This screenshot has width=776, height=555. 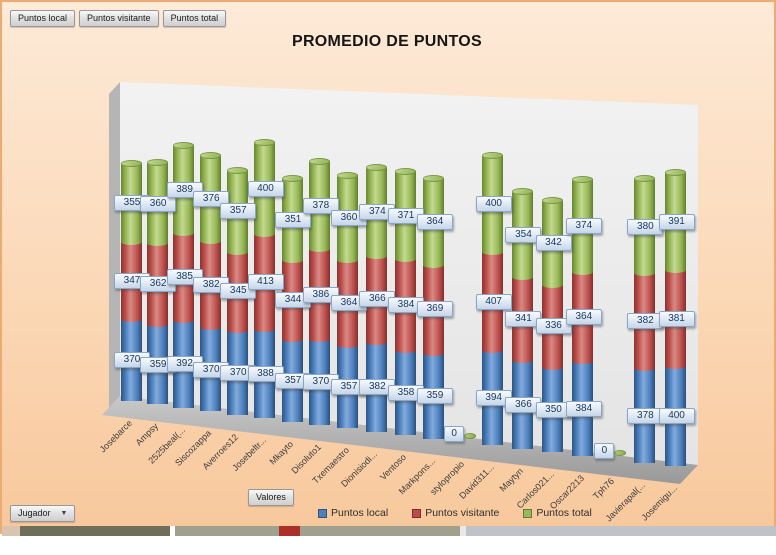 What do you see at coordinates (528, 513) in the screenshot?
I see `legend-swatch-green` at bounding box center [528, 513].